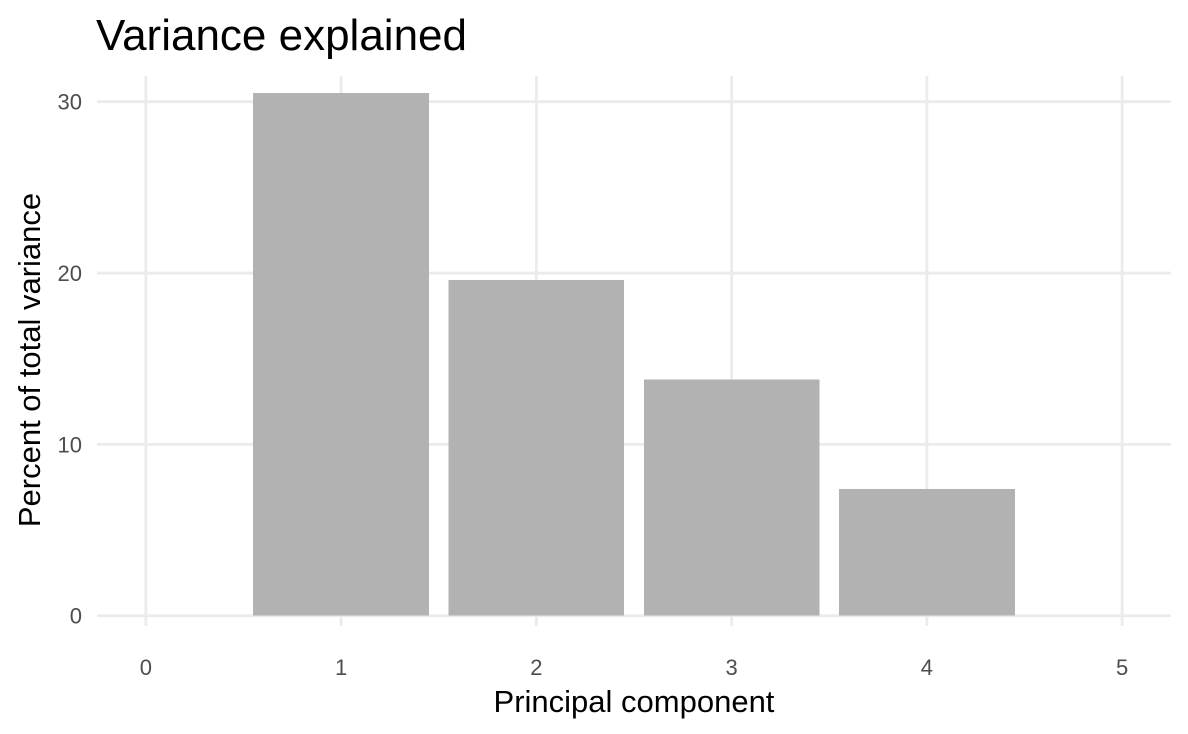  What do you see at coordinates (76, 616) in the screenshot?
I see `y-tick-label-0: 0` at bounding box center [76, 616].